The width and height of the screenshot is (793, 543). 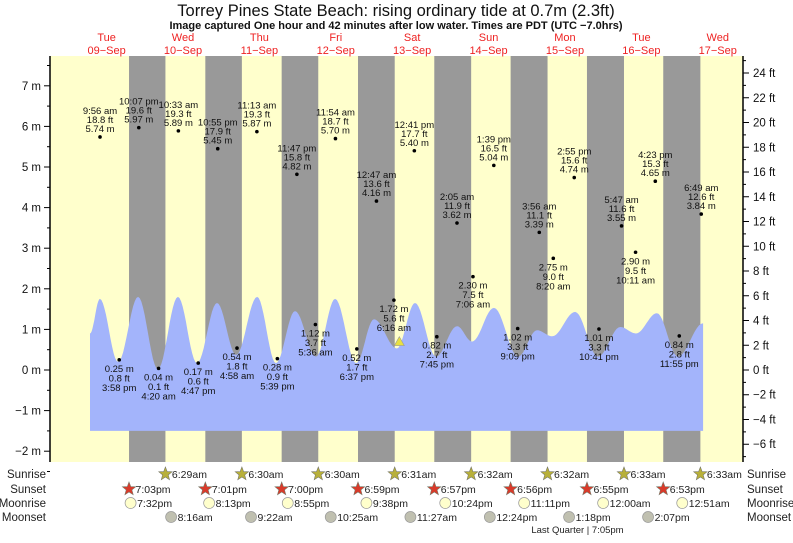 What do you see at coordinates (457, 206) in the screenshot?
I see `high-tide-label: 11.9 ft` at bounding box center [457, 206].